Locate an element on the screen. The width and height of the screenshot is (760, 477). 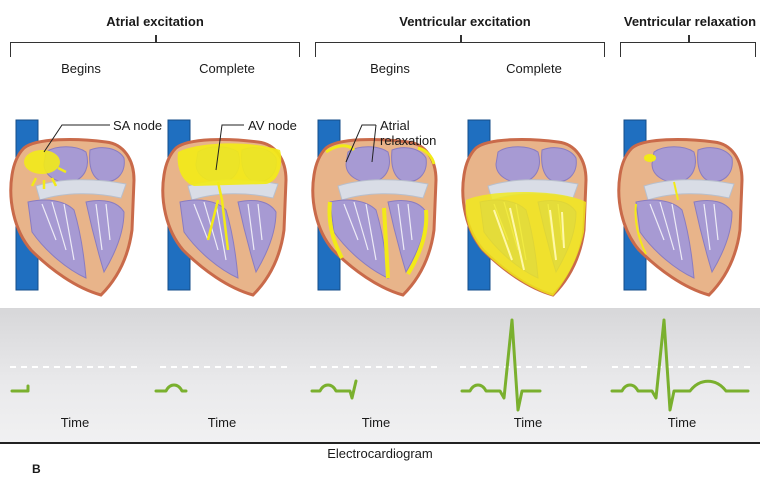
time-label-1: Time is located at coordinates (75, 422).